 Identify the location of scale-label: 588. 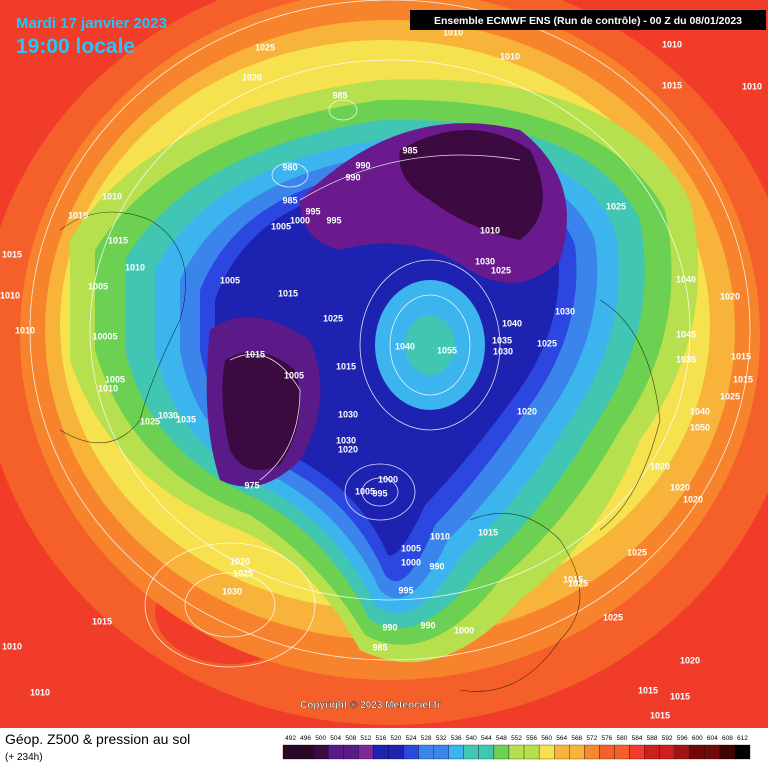
(652, 738).